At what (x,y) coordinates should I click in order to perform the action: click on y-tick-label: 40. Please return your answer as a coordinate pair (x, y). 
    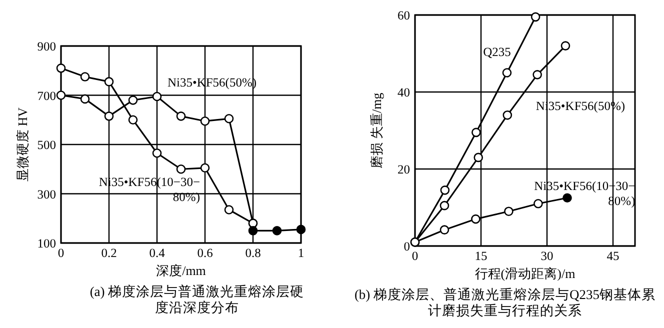
    Looking at the image, I should click on (404, 93).